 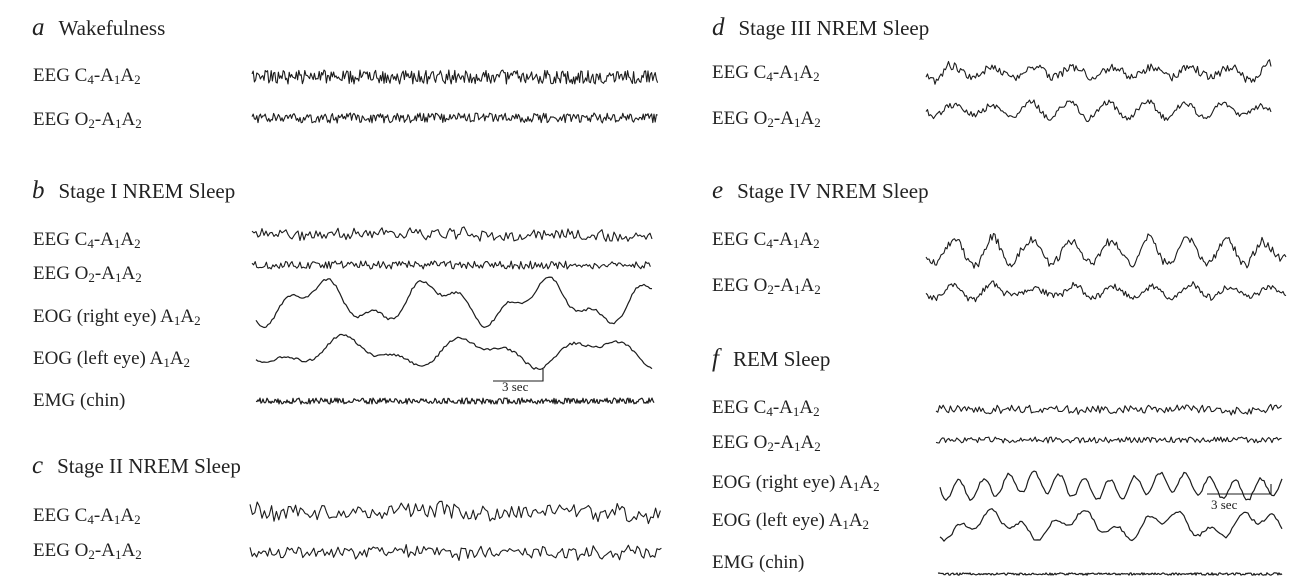 I want to click on panel-c-letter: c, so click(x=38, y=465).